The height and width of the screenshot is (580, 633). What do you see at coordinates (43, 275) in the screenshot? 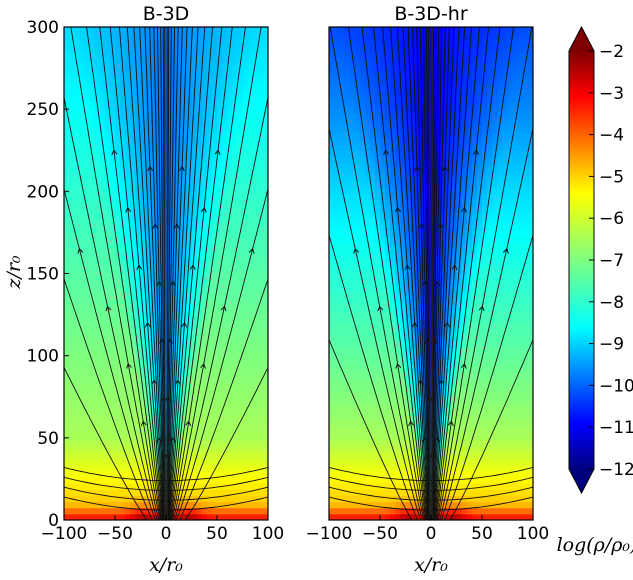
I see `y-tick-label: 150` at bounding box center [43, 275].